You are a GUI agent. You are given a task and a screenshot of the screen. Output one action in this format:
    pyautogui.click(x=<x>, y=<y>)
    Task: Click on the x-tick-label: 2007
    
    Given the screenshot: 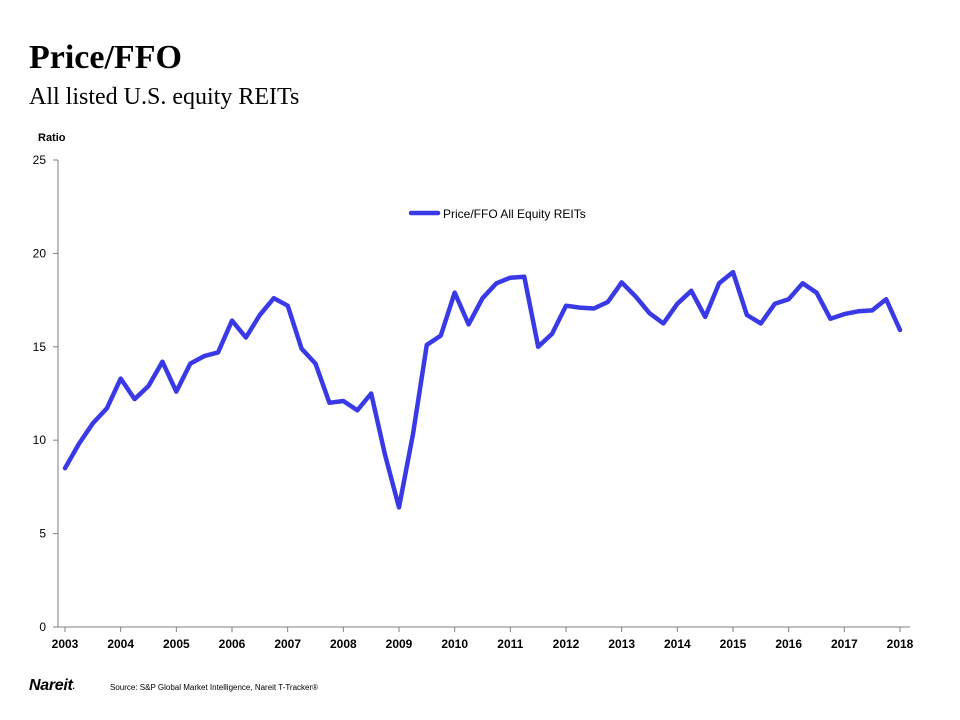 What is the action you would take?
    pyautogui.click(x=287, y=644)
    